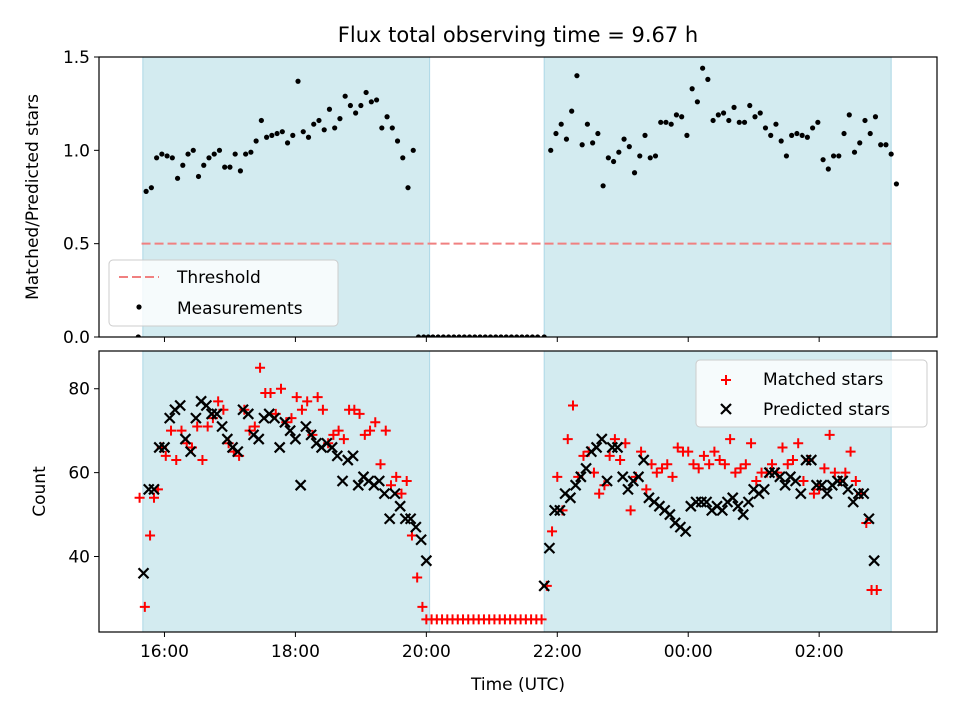 Image resolution: width=960 pixels, height=720 pixels. Describe the element at coordinates (76, 338) in the screenshot. I see `y-tick-label: 0.0` at that location.